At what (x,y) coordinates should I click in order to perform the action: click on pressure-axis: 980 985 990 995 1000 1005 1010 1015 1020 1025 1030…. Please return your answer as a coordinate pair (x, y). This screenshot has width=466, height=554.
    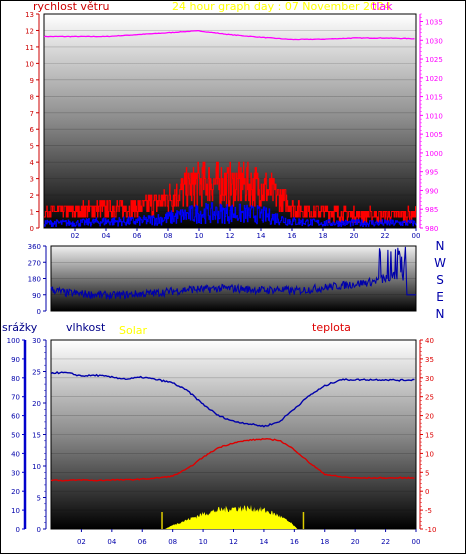
    Looking at the image, I should click on (431, 123).